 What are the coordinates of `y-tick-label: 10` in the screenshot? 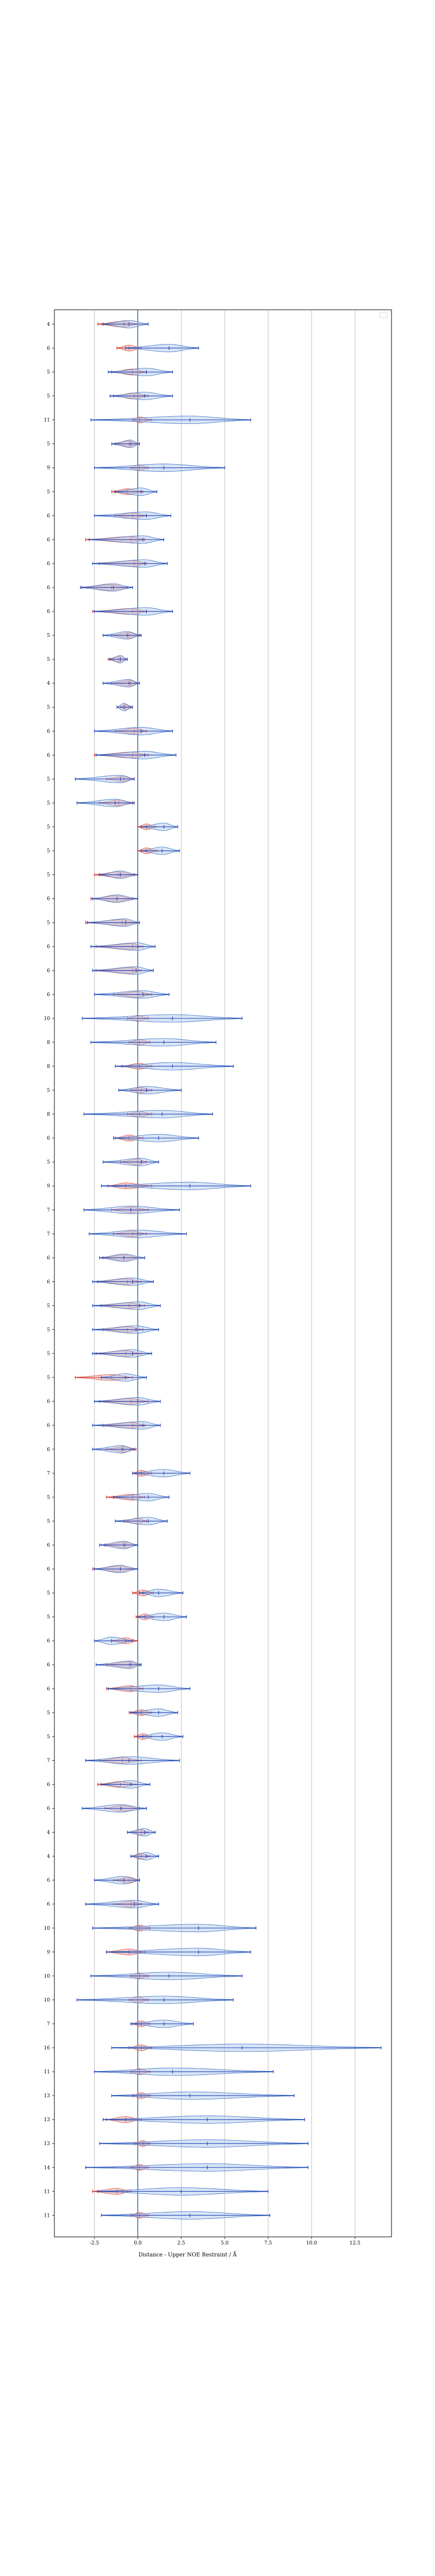 It's located at (47, 1977).